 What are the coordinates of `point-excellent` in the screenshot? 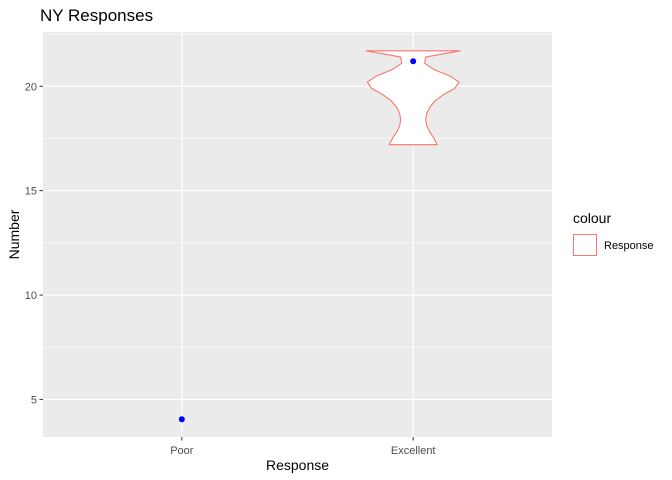 It's located at (413, 61).